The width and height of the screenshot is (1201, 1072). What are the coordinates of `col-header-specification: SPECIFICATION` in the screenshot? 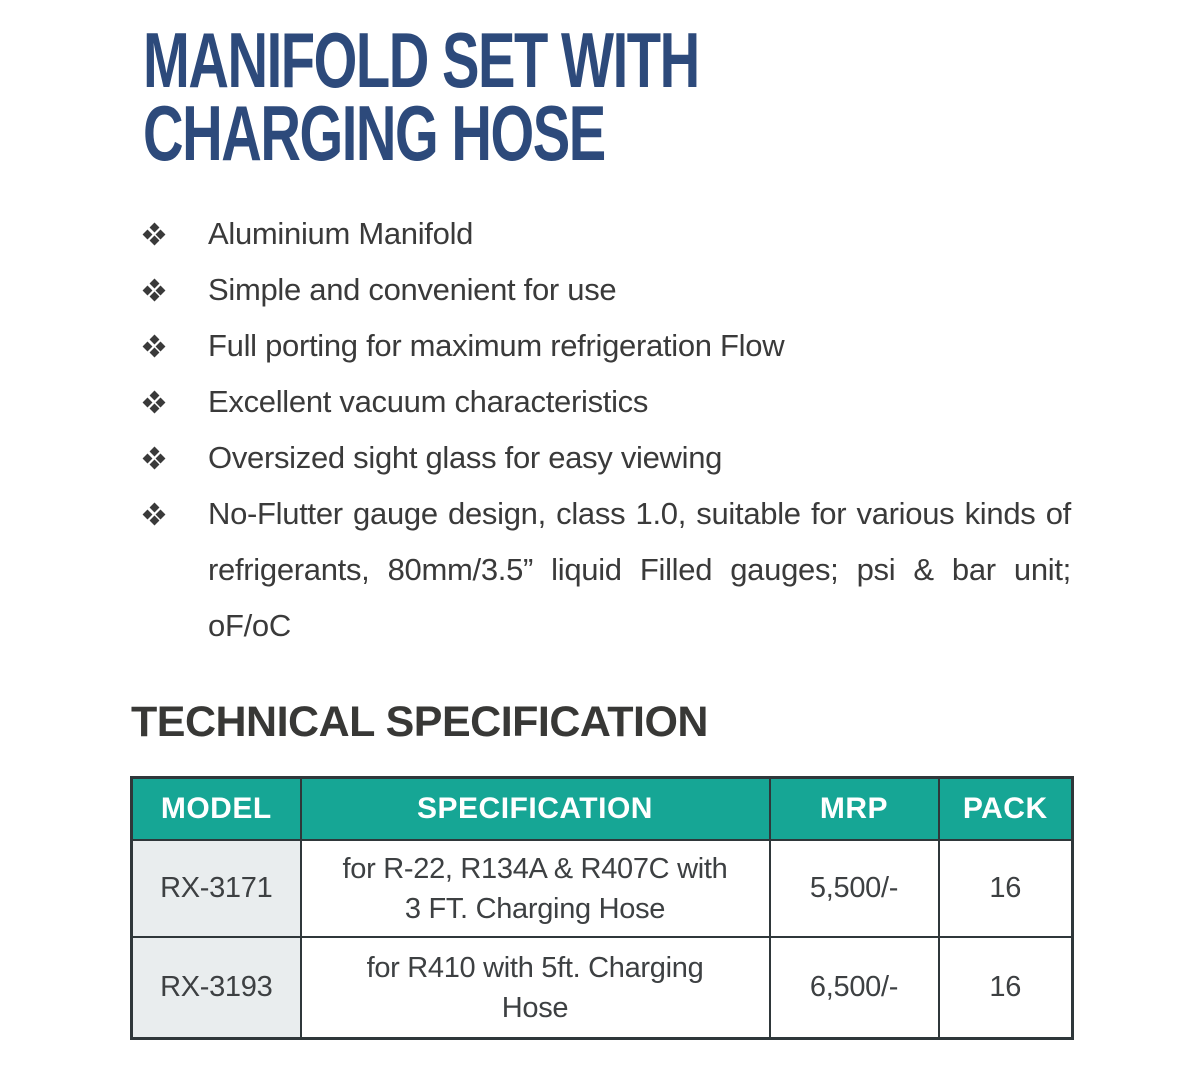 It's located at (535, 808).